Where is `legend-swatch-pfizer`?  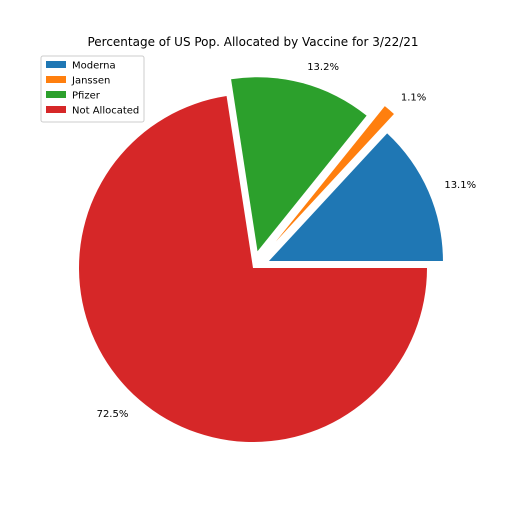 legend-swatch-pfizer is located at coordinates (56, 94).